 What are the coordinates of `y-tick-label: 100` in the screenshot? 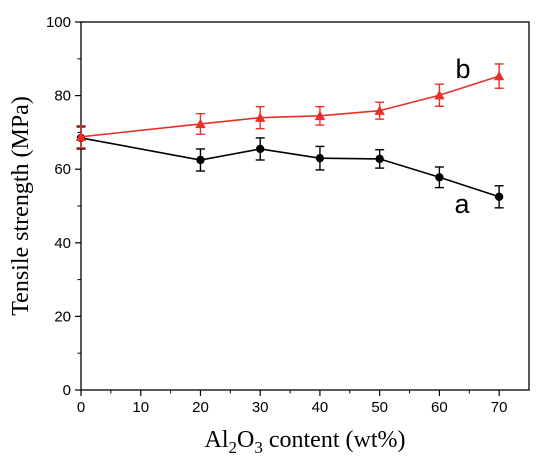 It's located at (58, 22).